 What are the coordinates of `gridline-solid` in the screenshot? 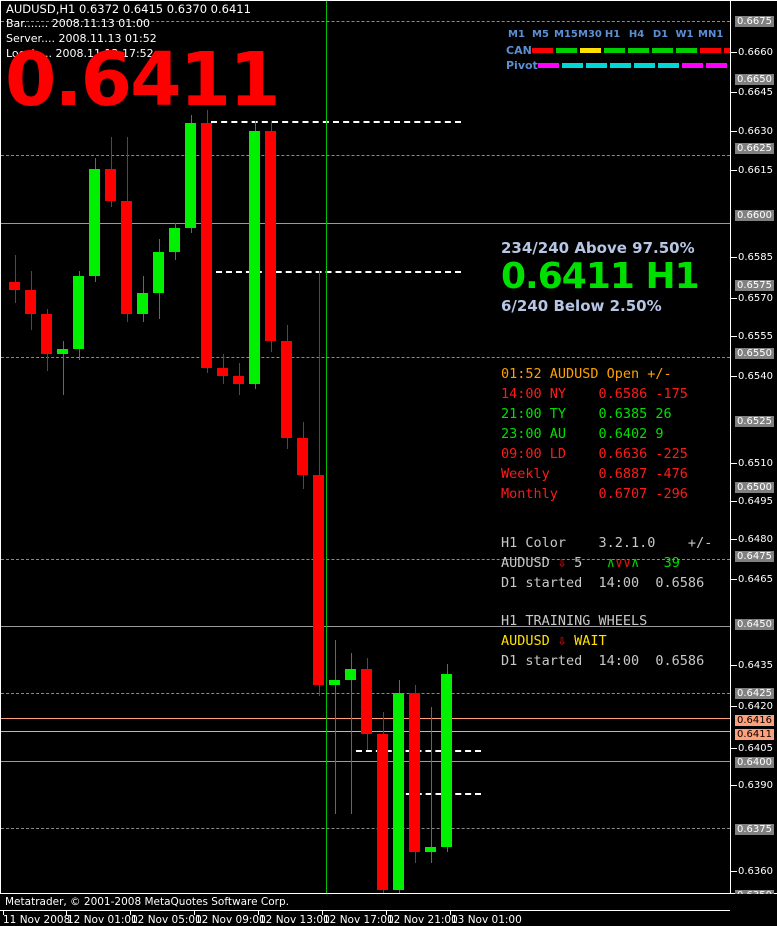 It's located at (365, 627).